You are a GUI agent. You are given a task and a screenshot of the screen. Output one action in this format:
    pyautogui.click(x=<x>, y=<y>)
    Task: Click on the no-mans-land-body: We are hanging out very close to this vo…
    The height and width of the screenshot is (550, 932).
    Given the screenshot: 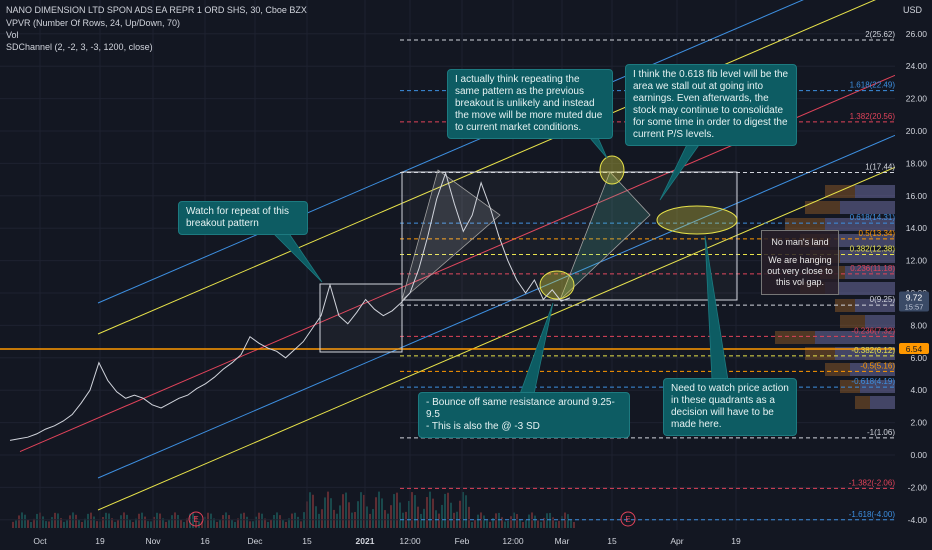 What is the action you would take?
    pyautogui.click(x=800, y=271)
    